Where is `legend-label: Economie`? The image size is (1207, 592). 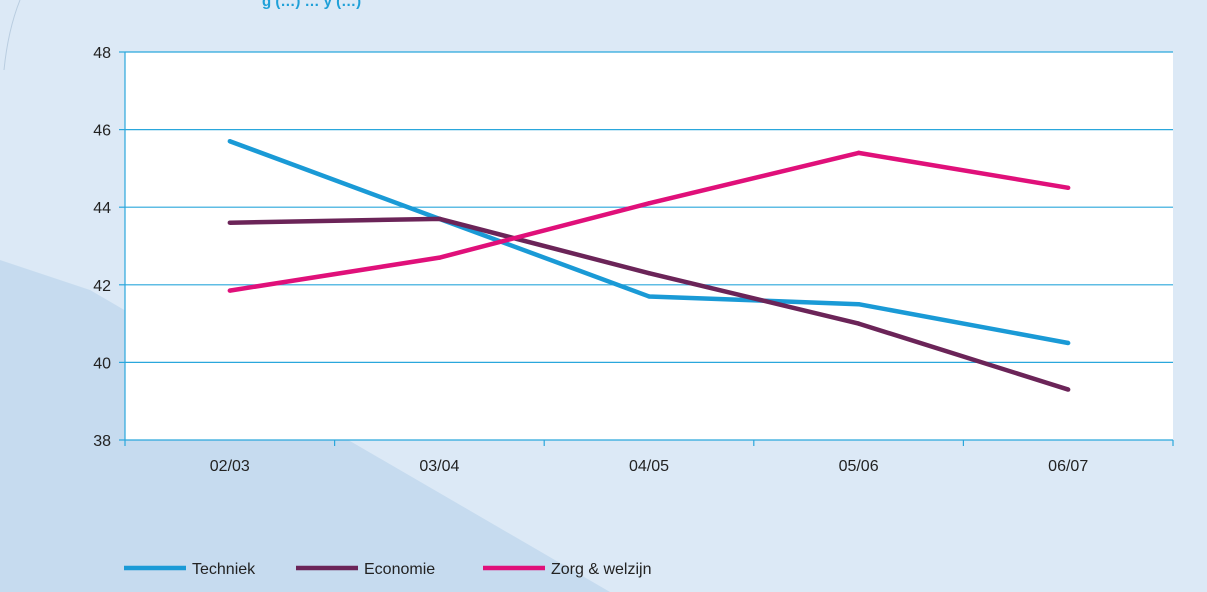
legend-label: Economie is located at coordinates (399, 569).